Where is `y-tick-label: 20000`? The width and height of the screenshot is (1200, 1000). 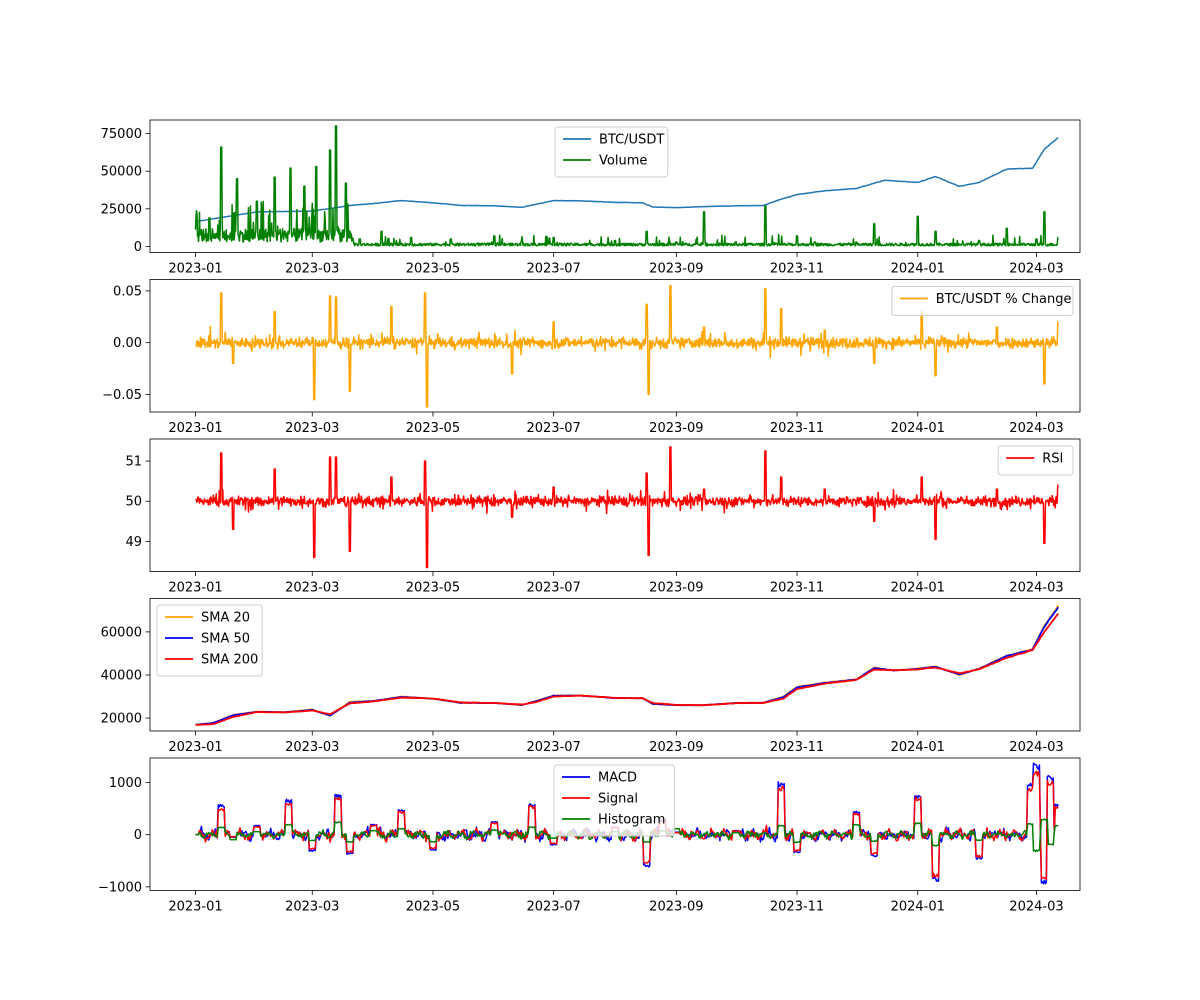 y-tick-label: 20000 is located at coordinates (121, 719).